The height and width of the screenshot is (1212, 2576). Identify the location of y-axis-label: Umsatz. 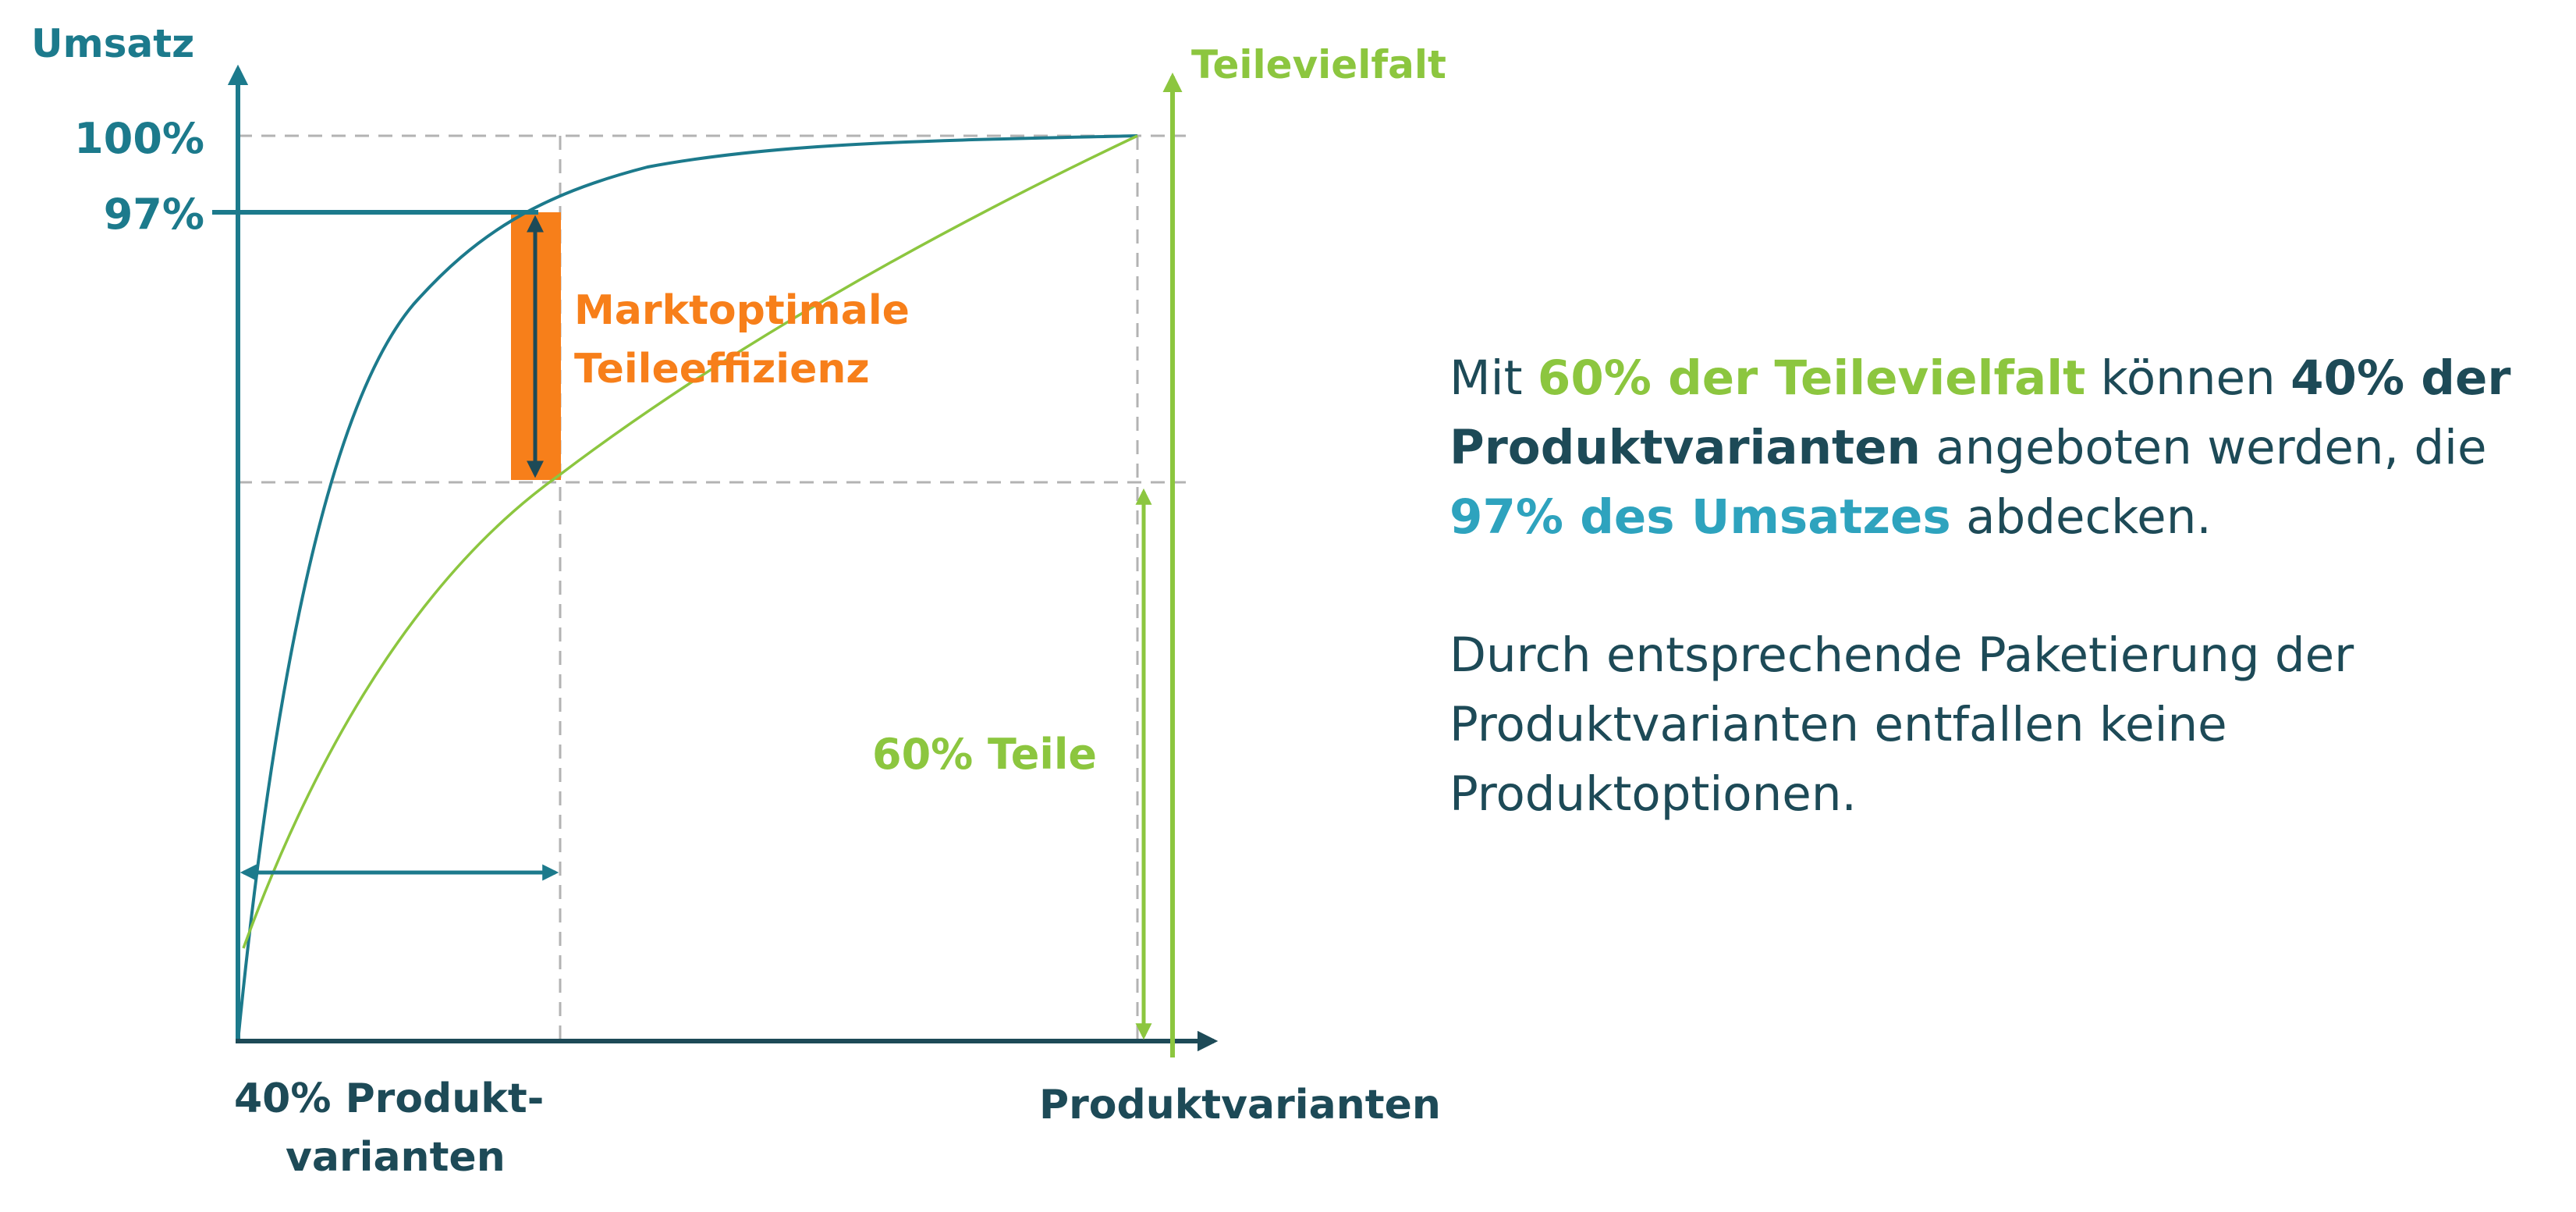
(112, 43).